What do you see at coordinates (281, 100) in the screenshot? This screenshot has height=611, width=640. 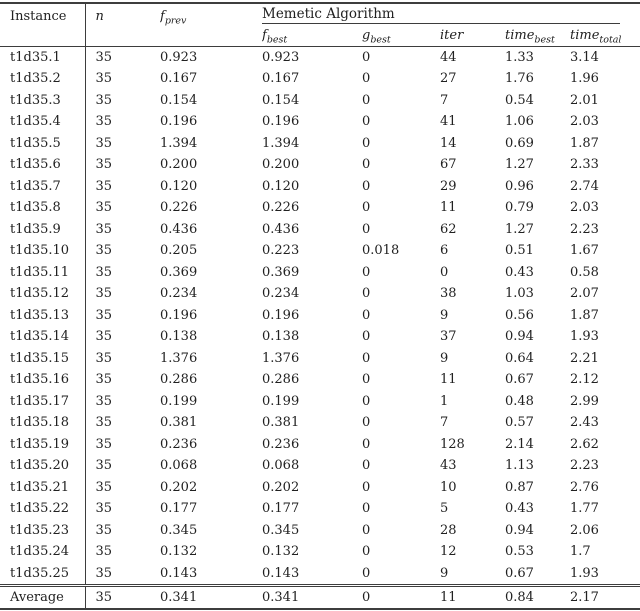 I see `cell-f_best: 0.154` at bounding box center [281, 100].